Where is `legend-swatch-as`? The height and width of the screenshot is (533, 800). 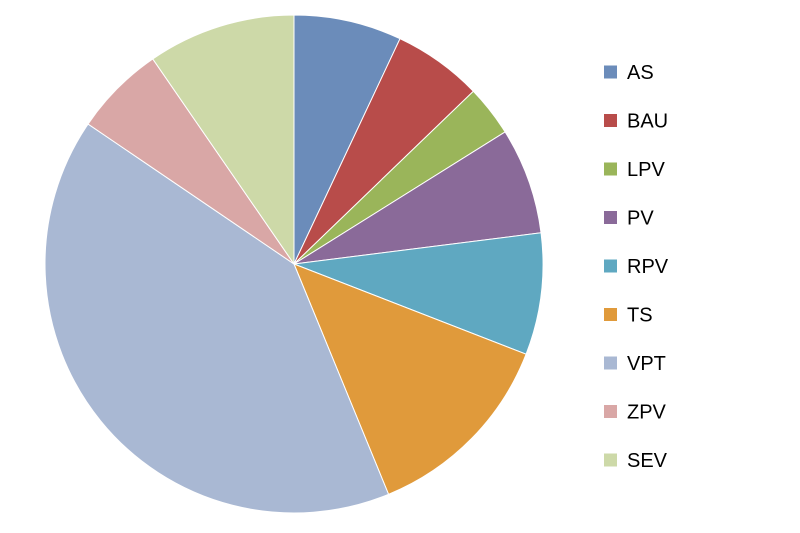
legend-swatch-as is located at coordinates (610, 72).